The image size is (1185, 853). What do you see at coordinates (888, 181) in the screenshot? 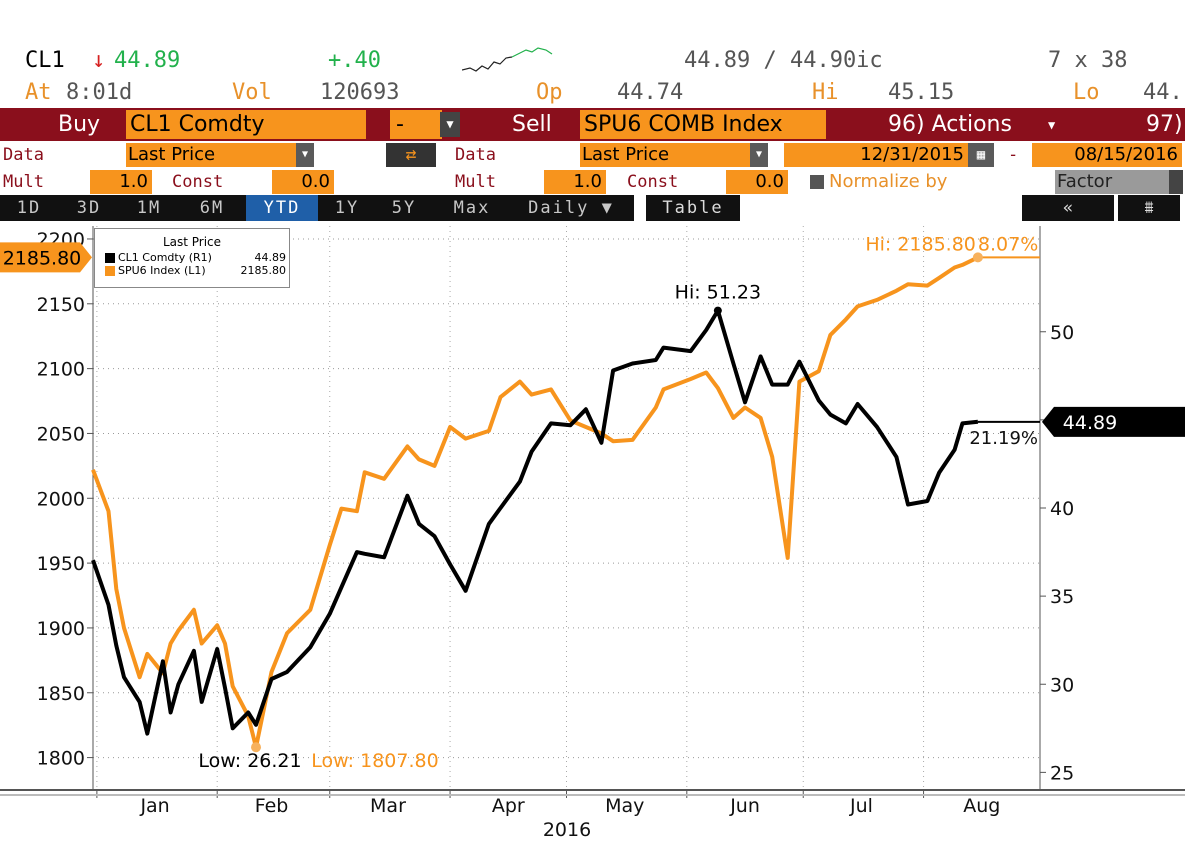
I see `normalize-label: Normalize by` at bounding box center [888, 181].